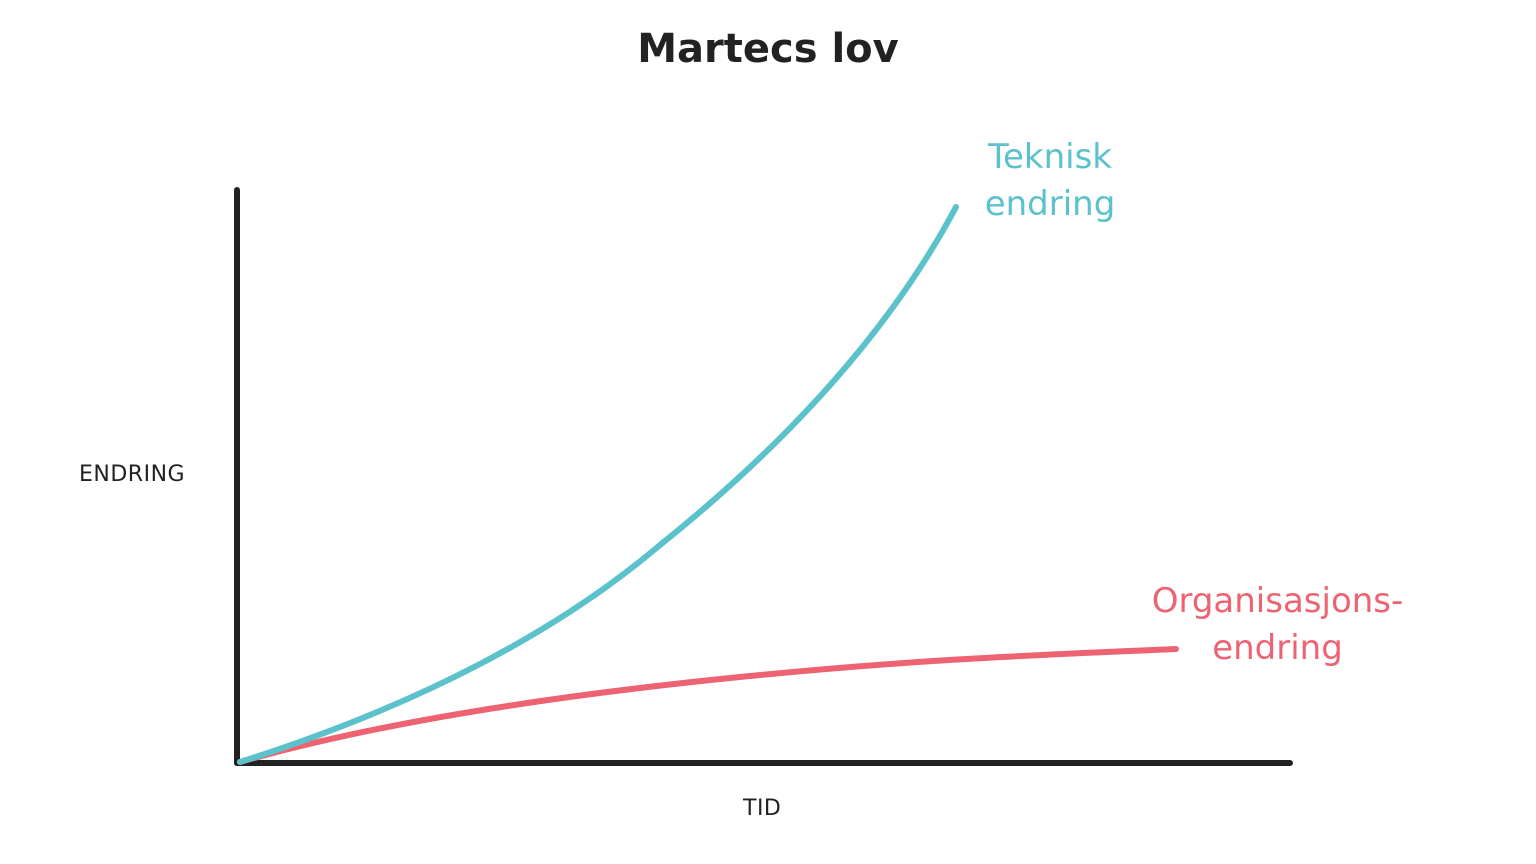  I want to click on series-label-teknisk-endring: Teknisk endring, so click(1050, 181).